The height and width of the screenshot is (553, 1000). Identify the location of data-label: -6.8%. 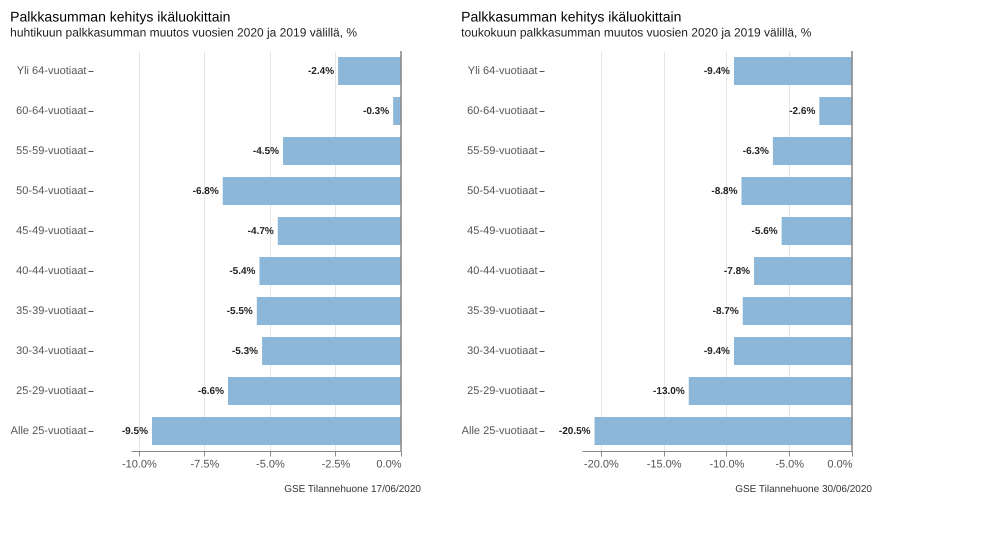
(205, 191).